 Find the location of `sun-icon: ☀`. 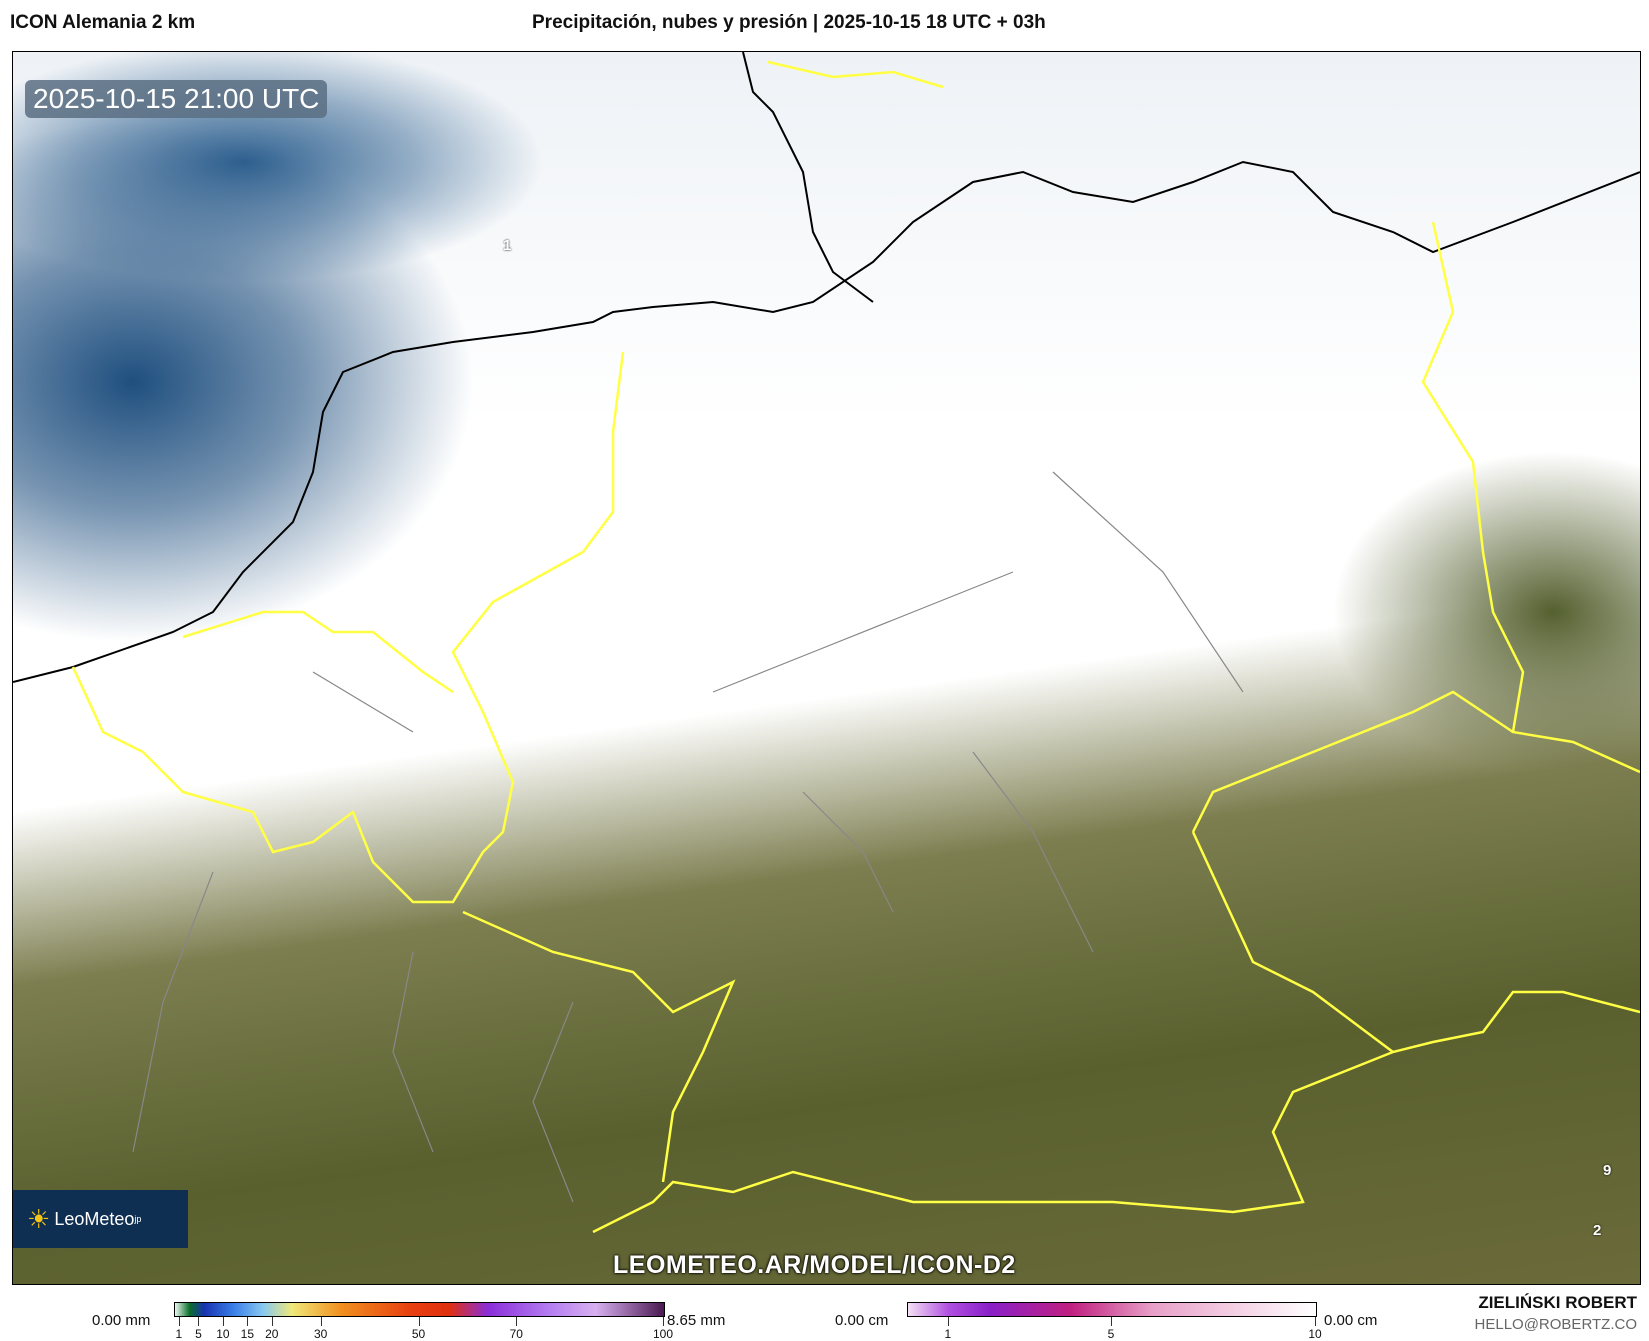

sun-icon: ☀ is located at coordinates (39, 1218).